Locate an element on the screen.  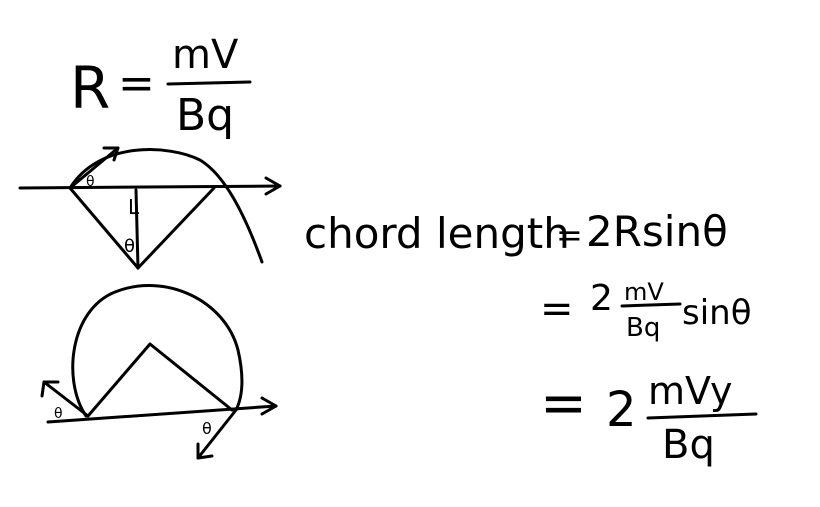
top-axis-line is located at coordinates (150, 187).